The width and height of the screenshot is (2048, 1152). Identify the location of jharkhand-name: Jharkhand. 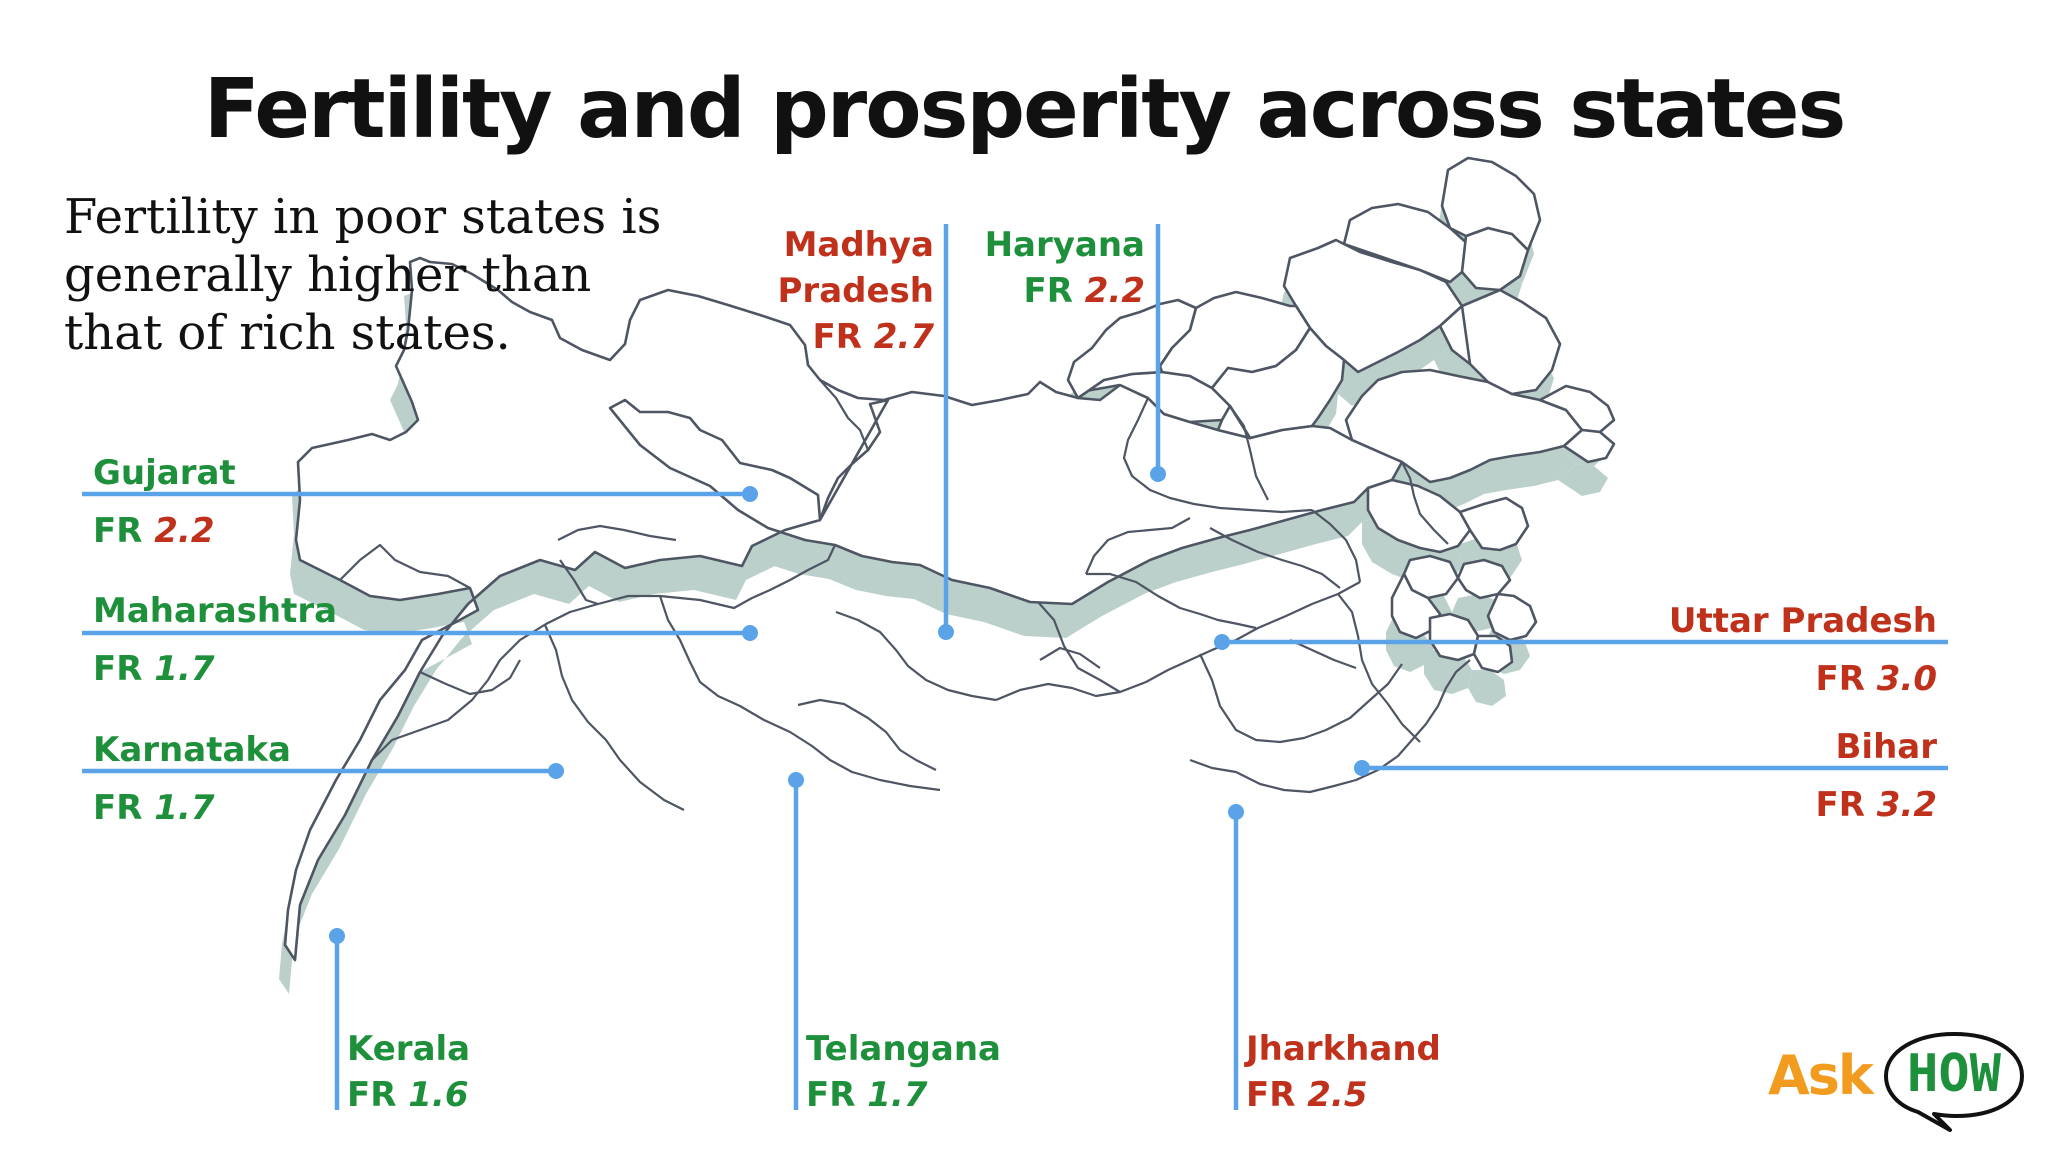
(1343, 1049).